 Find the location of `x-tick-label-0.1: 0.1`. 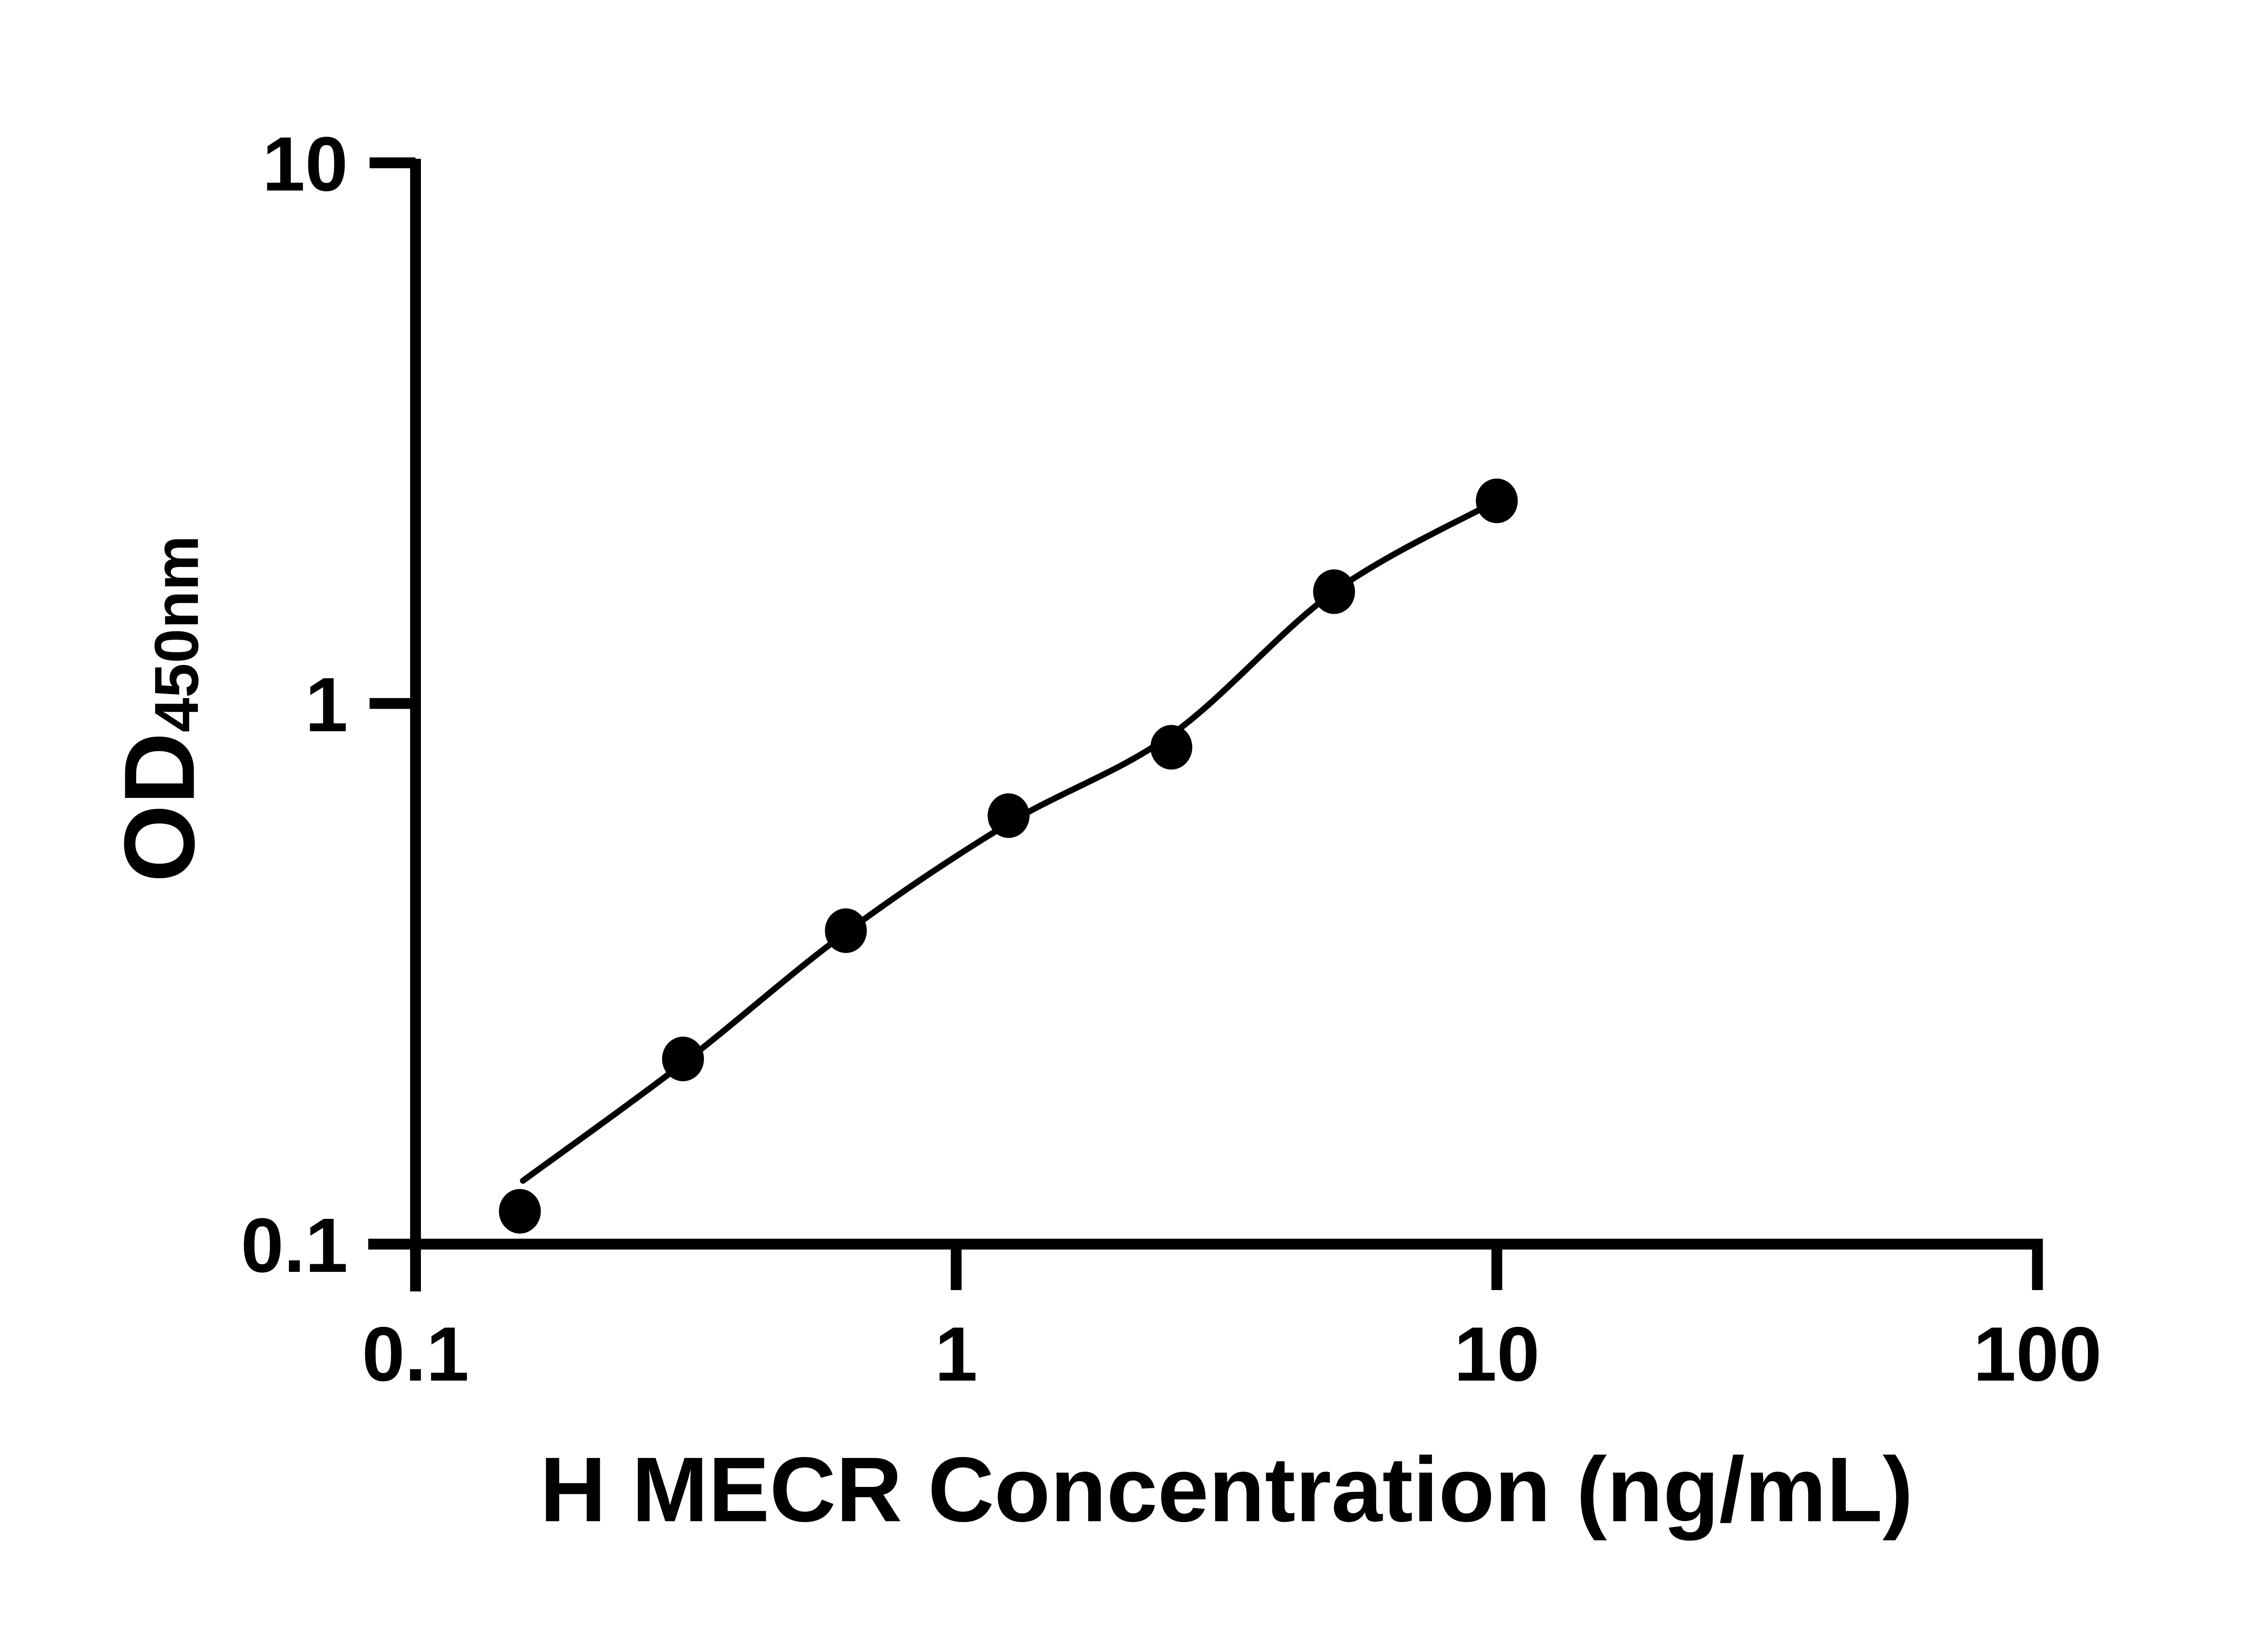

x-tick-label-0.1: 0.1 is located at coordinates (415, 1354).